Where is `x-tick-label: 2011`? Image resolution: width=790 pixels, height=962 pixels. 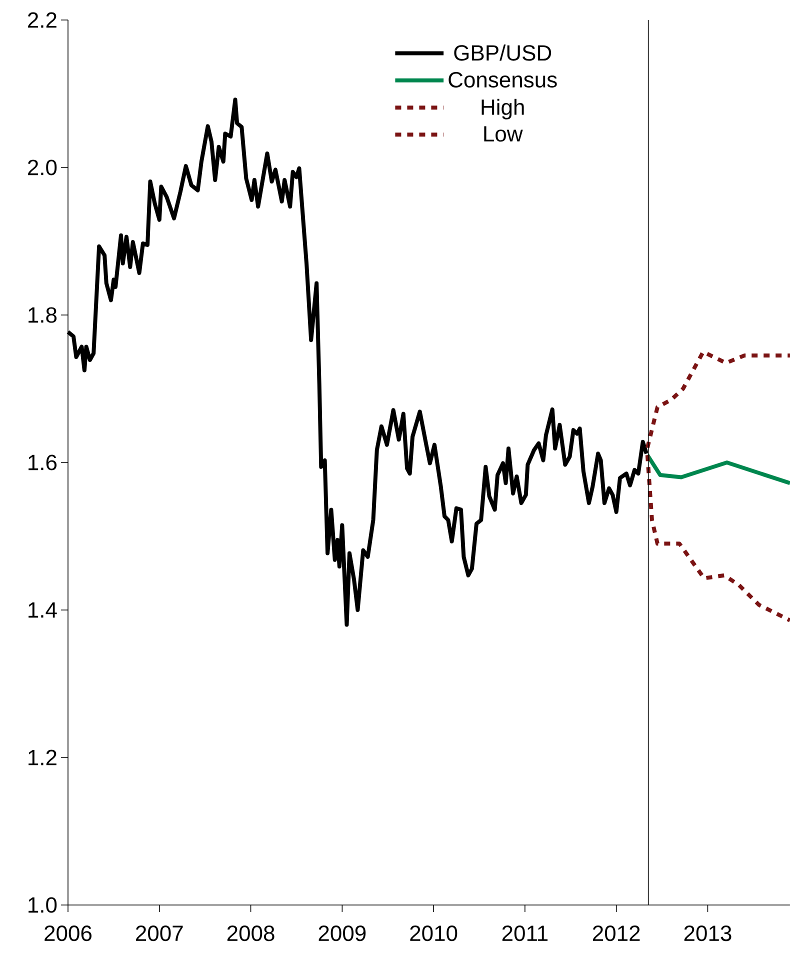 x-tick-label: 2011 is located at coordinates (525, 934).